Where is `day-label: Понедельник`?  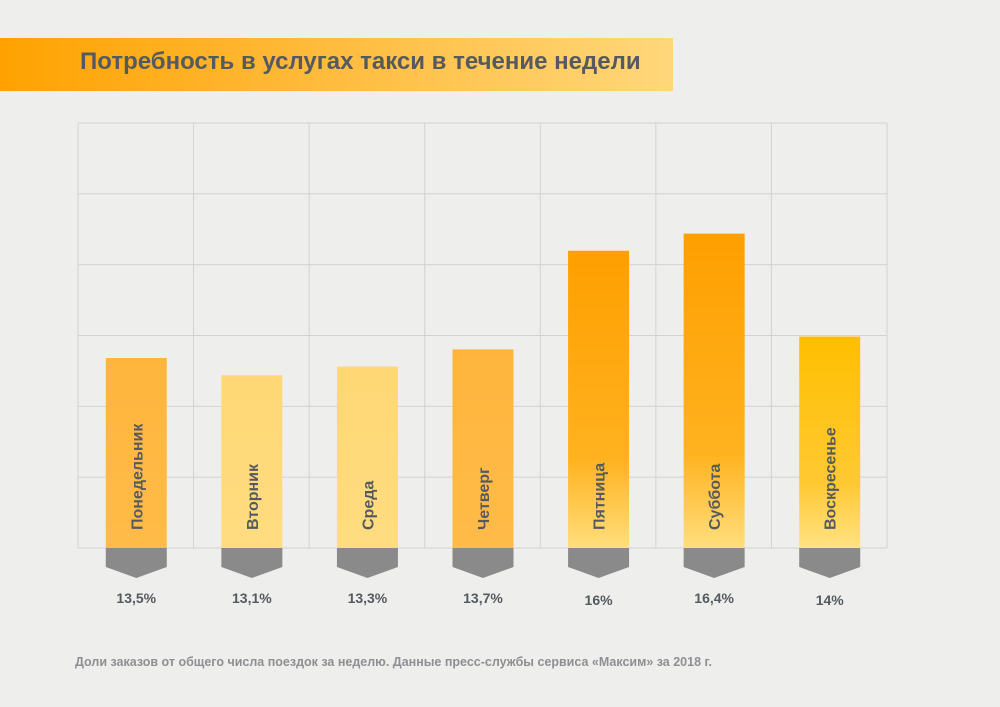 day-label: Понедельник is located at coordinates (137, 476).